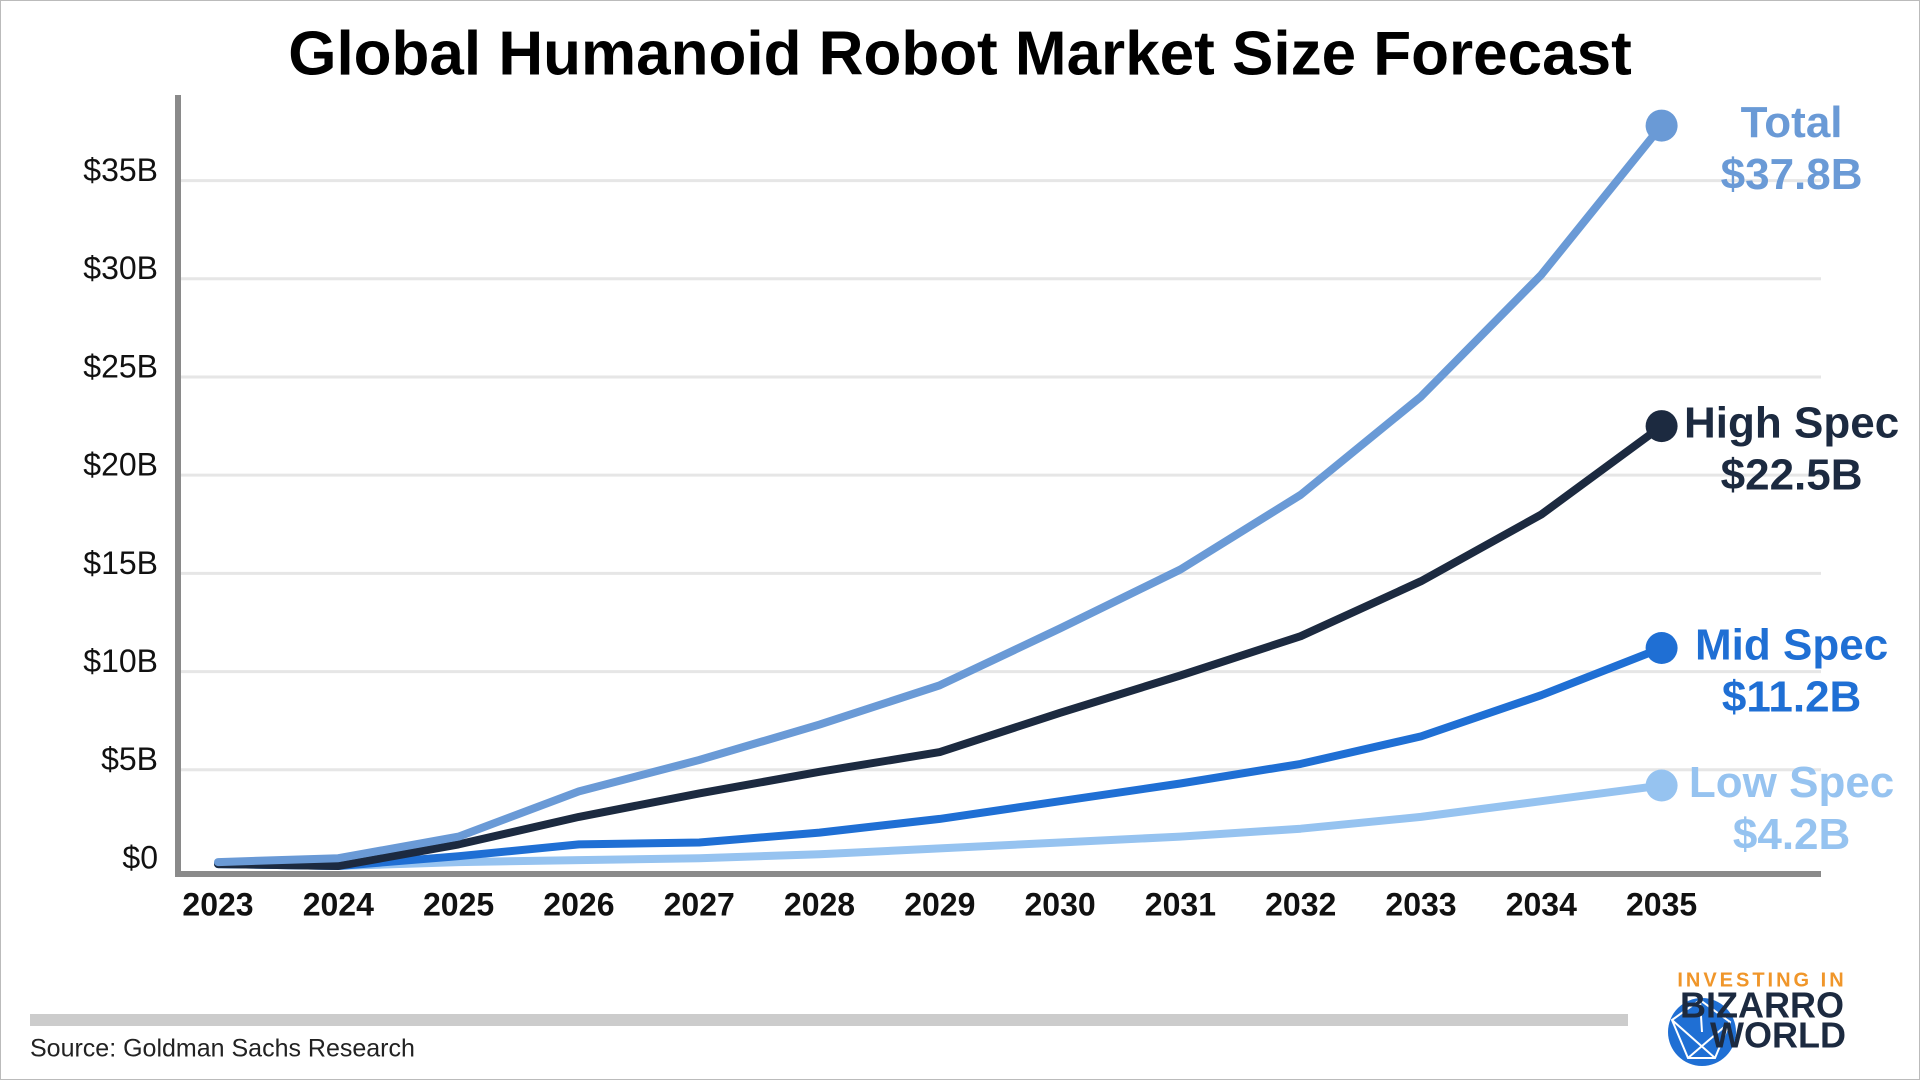 Image resolution: width=1920 pixels, height=1080 pixels. I want to click on data-label: $22.5B, so click(1792, 475).